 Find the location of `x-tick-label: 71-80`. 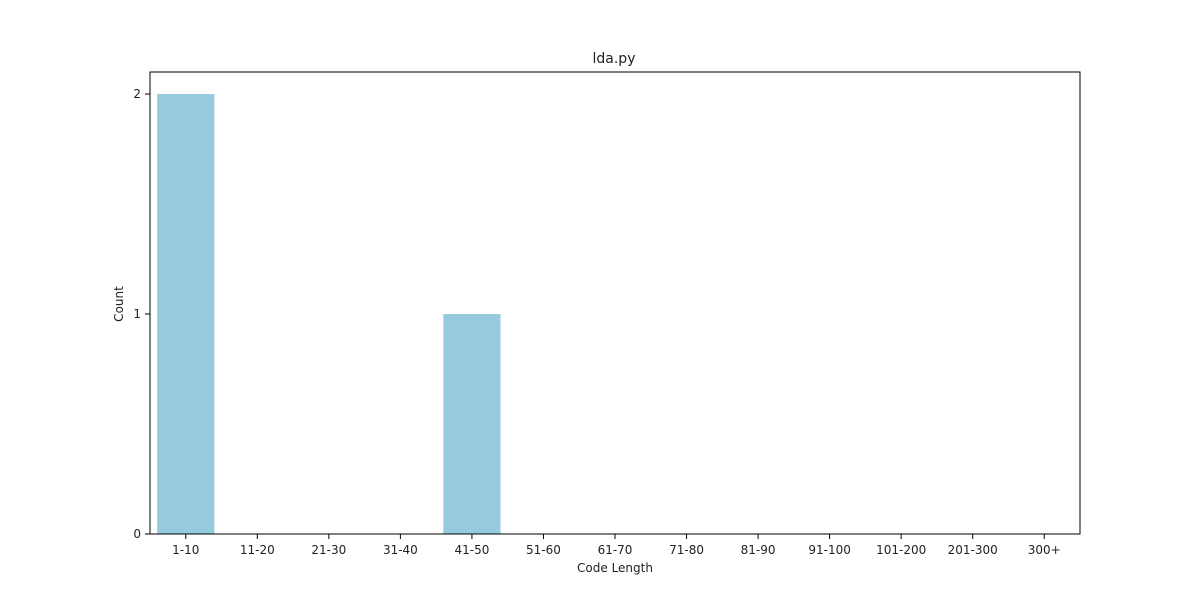

x-tick-label: 71-80 is located at coordinates (686, 550).